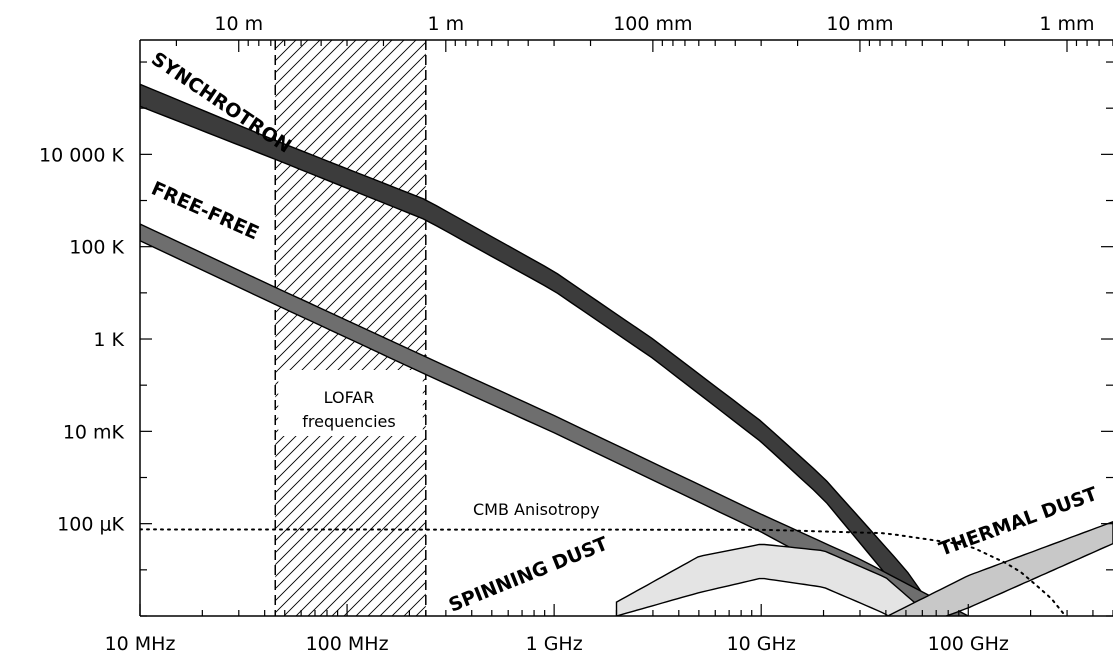 This screenshot has width=1113, height=659. I want to click on top-tick-label: 1 mm, so click(1066, 24).